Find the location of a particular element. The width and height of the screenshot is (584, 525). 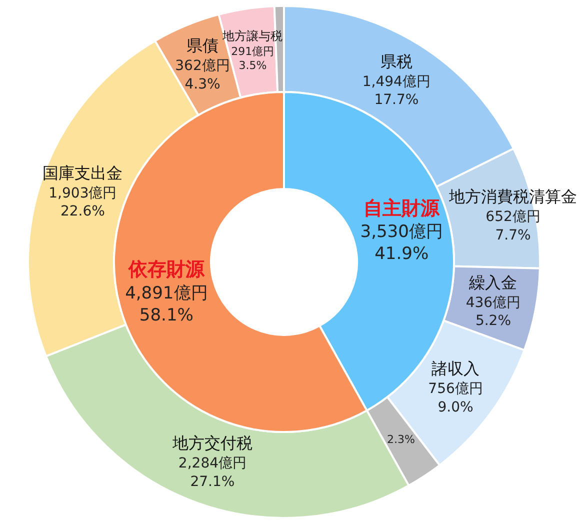

slice-label: 県債 is located at coordinates (202, 46).